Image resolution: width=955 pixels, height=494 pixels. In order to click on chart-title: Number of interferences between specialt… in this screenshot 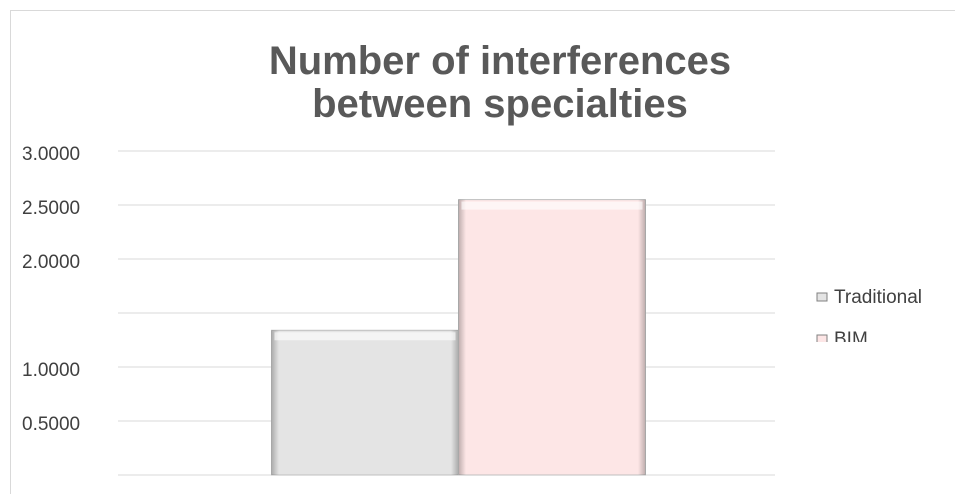, I will do `click(500, 83)`.